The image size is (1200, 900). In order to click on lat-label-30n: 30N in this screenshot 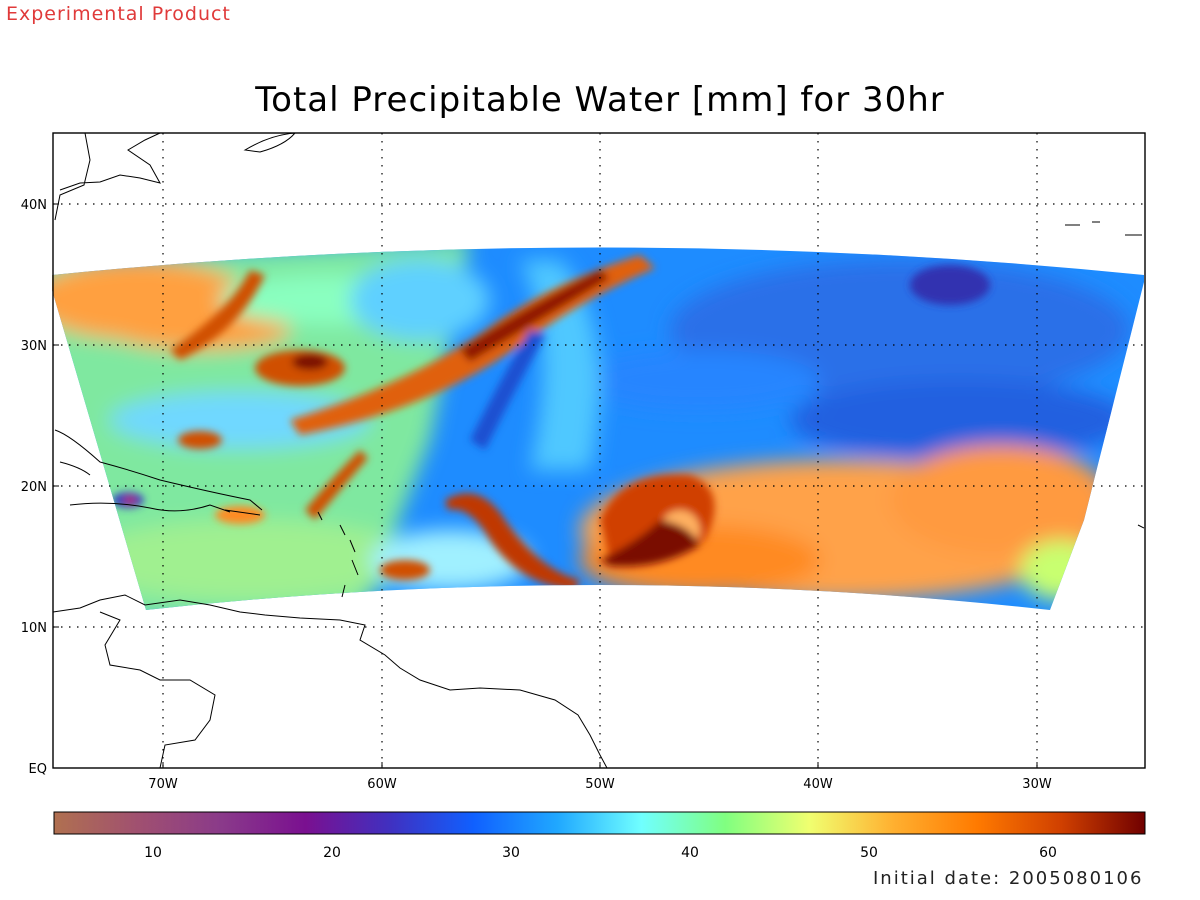, I will do `click(34, 346)`.